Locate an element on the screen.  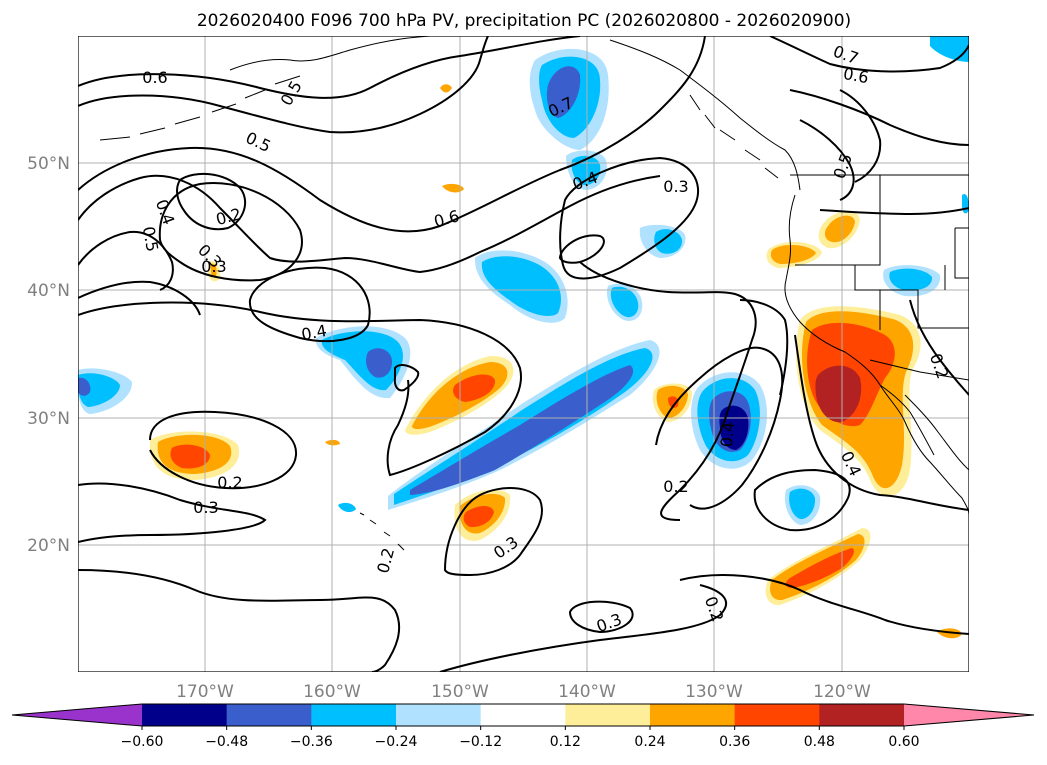
alaska-panhandle is located at coordinates (705, 115).